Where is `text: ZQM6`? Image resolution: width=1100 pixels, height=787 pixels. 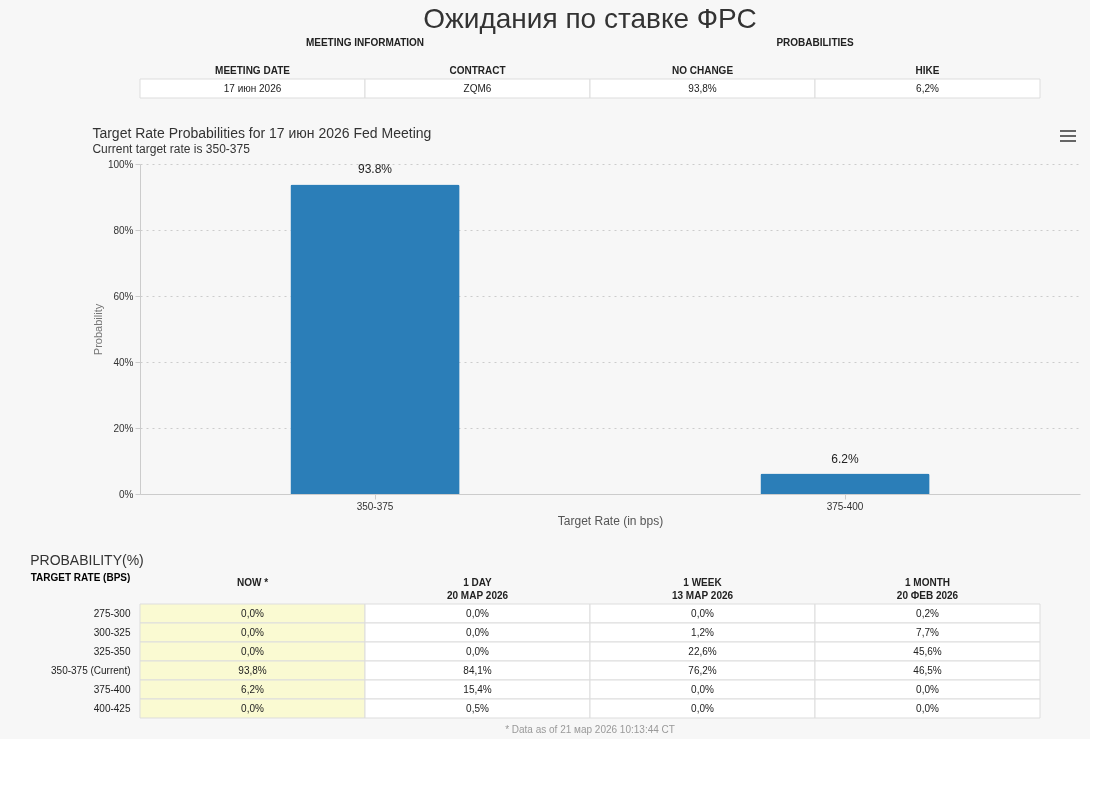
text: ZQM6 is located at coordinates (477, 88).